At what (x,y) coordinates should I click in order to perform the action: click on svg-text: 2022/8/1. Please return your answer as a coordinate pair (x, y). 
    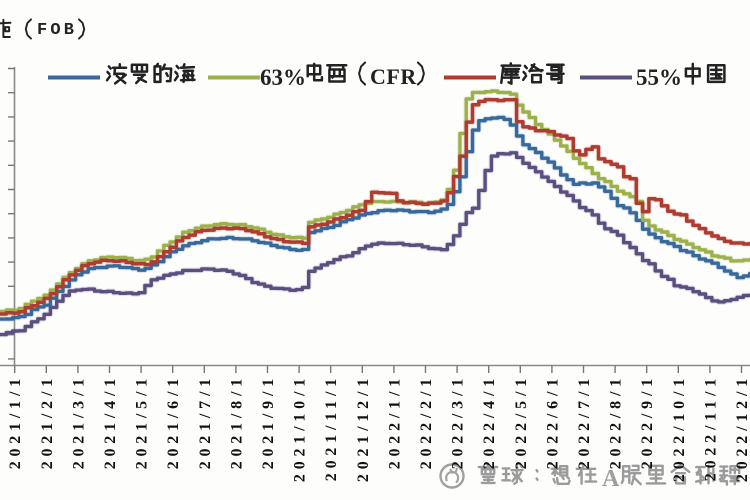
    Looking at the image, I should click on (616, 421).